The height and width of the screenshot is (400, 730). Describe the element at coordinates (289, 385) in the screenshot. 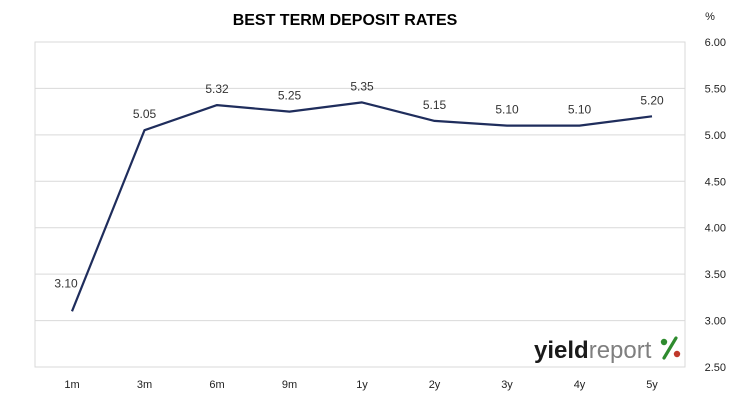

I see `x-tick-label: 9m` at that location.